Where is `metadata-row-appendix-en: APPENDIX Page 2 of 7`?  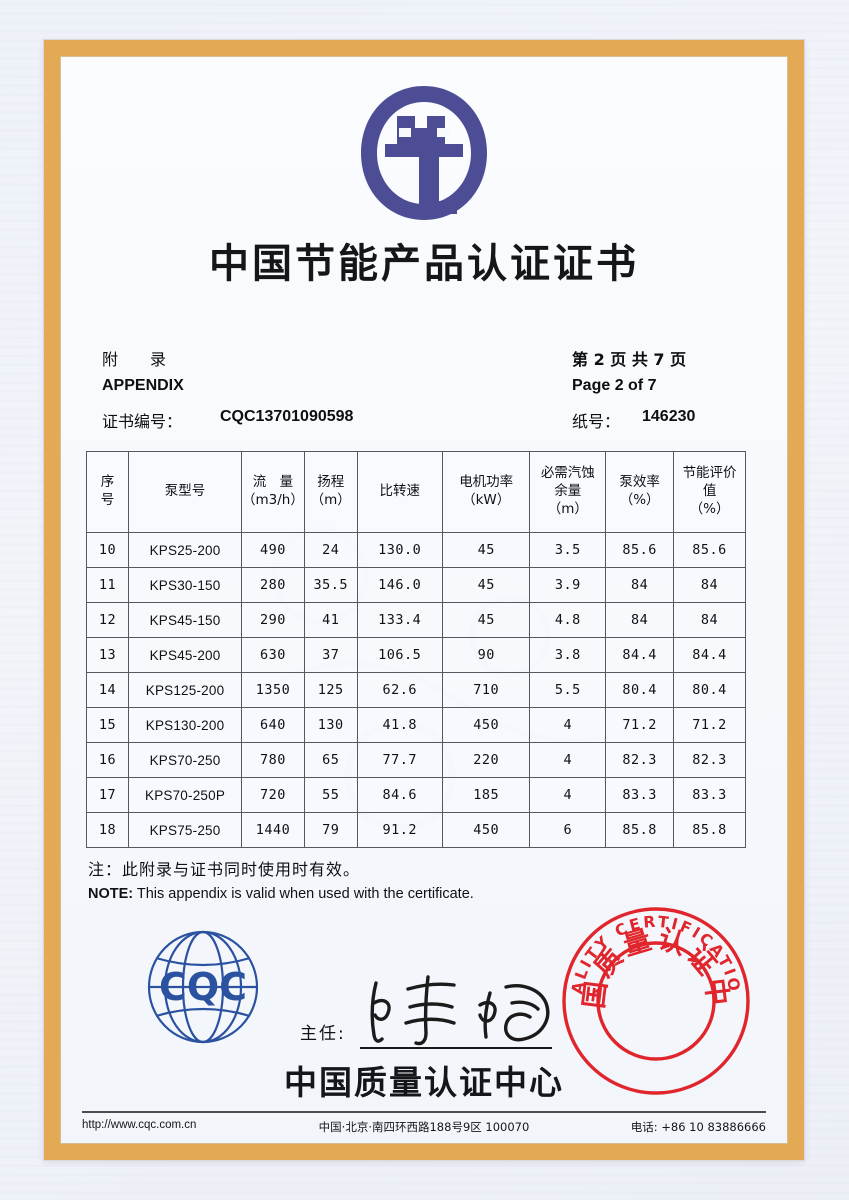 metadata-row-appendix-en: APPENDIX Page 2 of 7 is located at coordinates (422, 392).